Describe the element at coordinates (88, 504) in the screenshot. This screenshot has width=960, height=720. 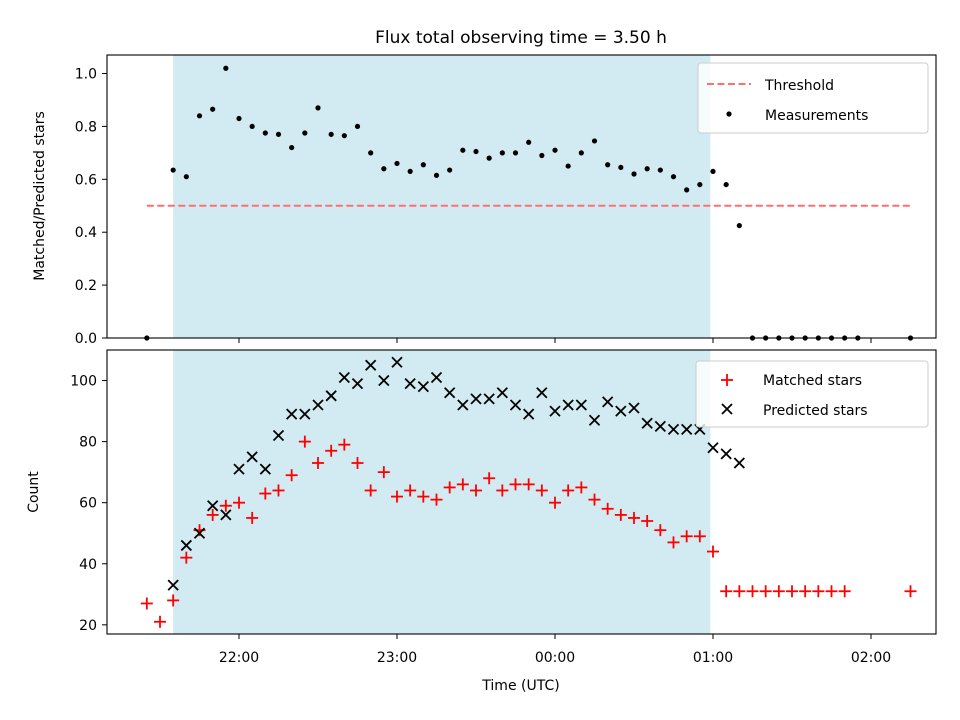
I see `y-tick-label: 60` at that location.